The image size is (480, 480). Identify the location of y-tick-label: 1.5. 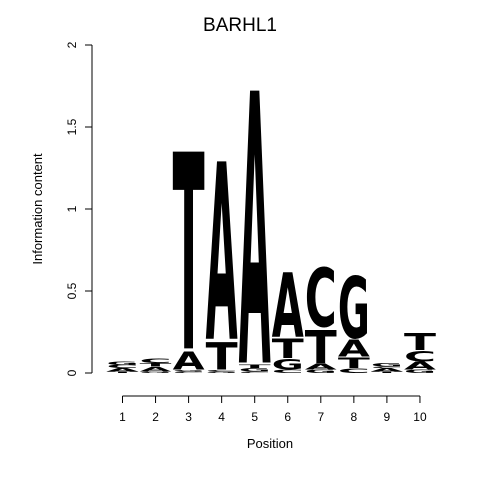
(72, 126).